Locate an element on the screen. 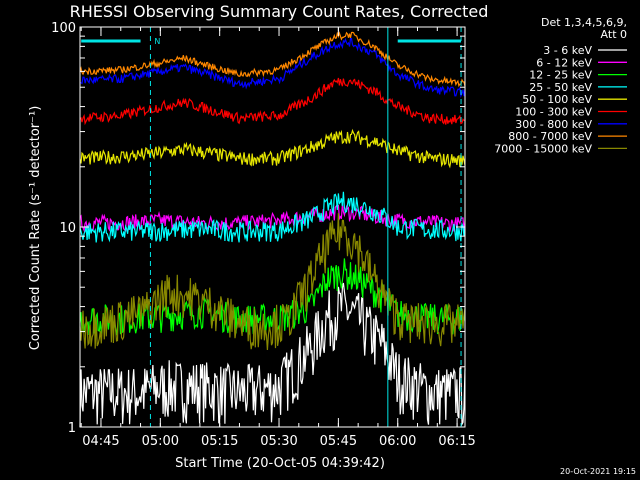 The image size is (640, 480). legend-label-4: 50 - 100 keV is located at coordinates (557, 99).